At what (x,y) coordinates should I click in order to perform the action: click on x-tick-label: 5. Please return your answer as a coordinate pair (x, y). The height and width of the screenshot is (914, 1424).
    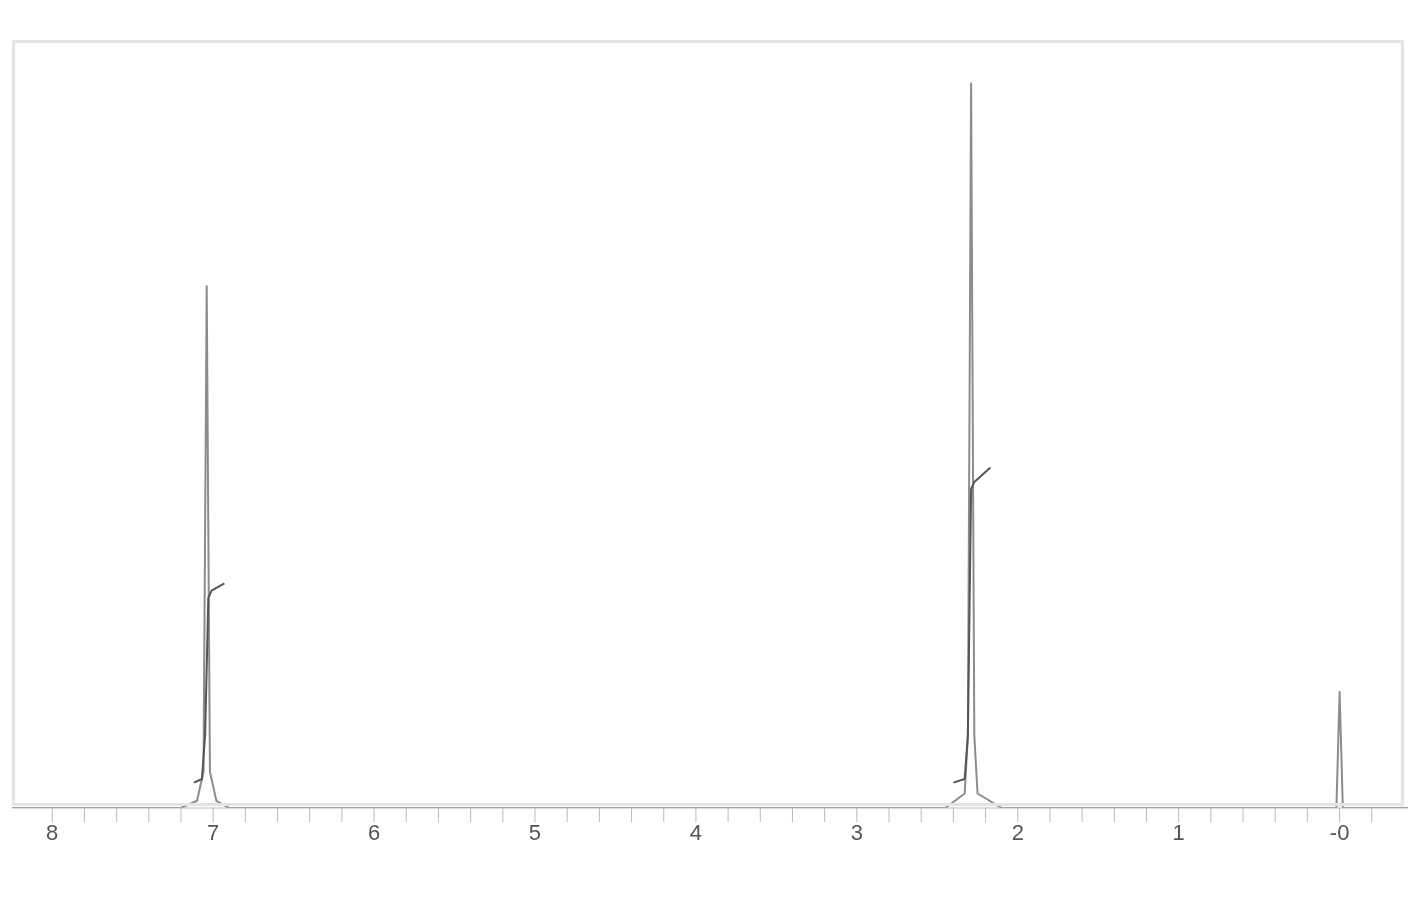
    Looking at the image, I should click on (535, 832).